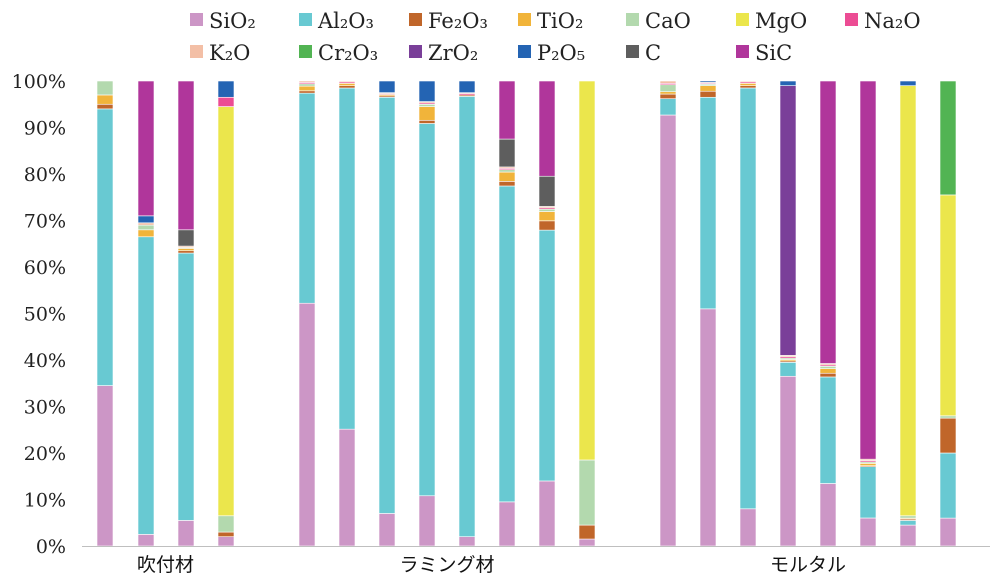 This screenshot has width=998, height=575. I want to click on y-tick-label: 100%, so click(39, 82).